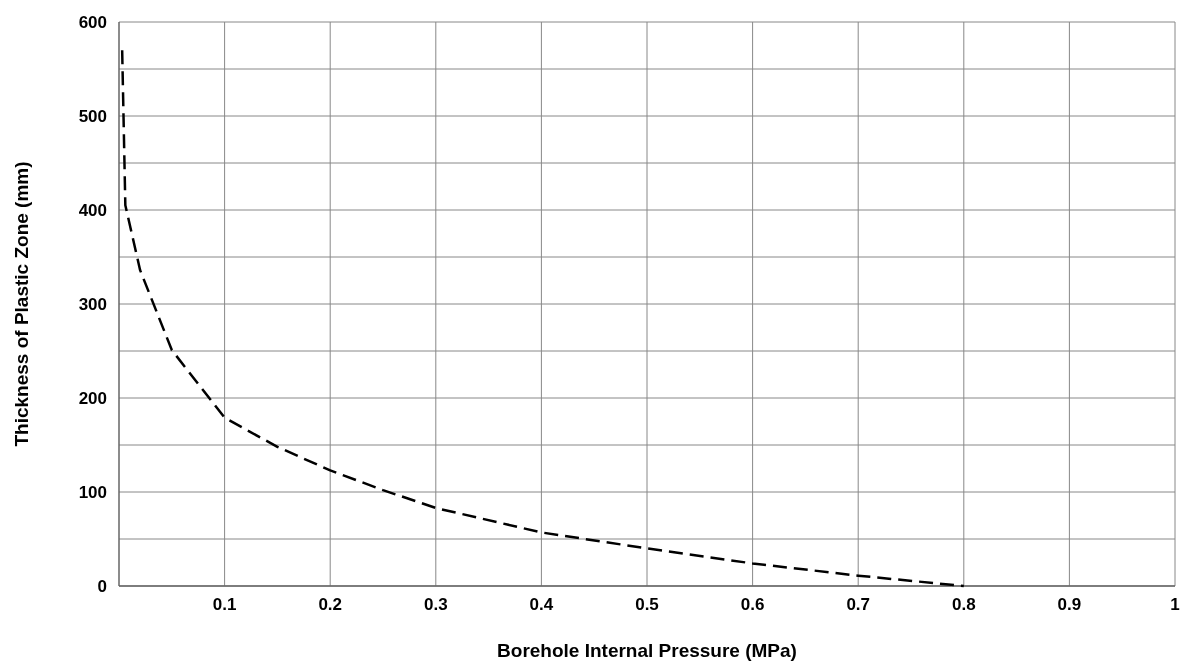  Describe the element at coordinates (92, 398) in the screenshot. I see `y-tick-label: 200` at that location.